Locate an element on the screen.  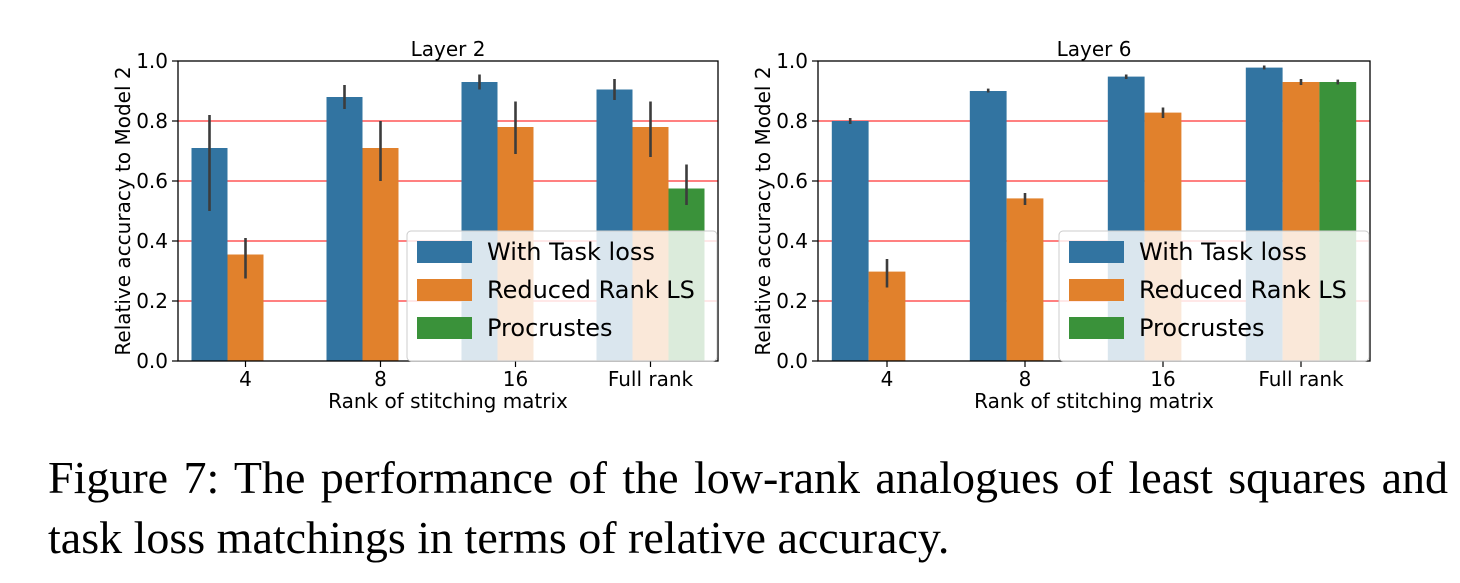
chart-title: Layer 6 is located at coordinates (1094, 49).